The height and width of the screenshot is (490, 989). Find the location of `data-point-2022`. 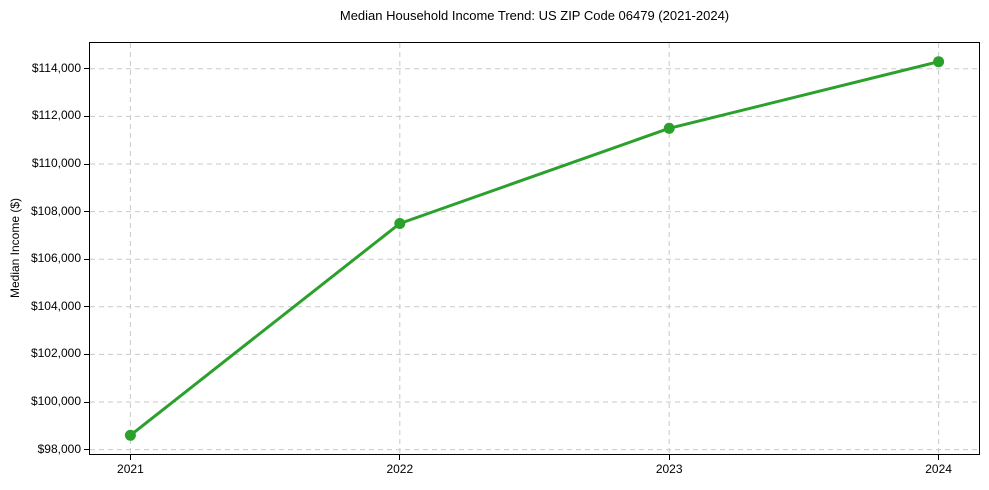

data-point-2022 is located at coordinates (400, 223).